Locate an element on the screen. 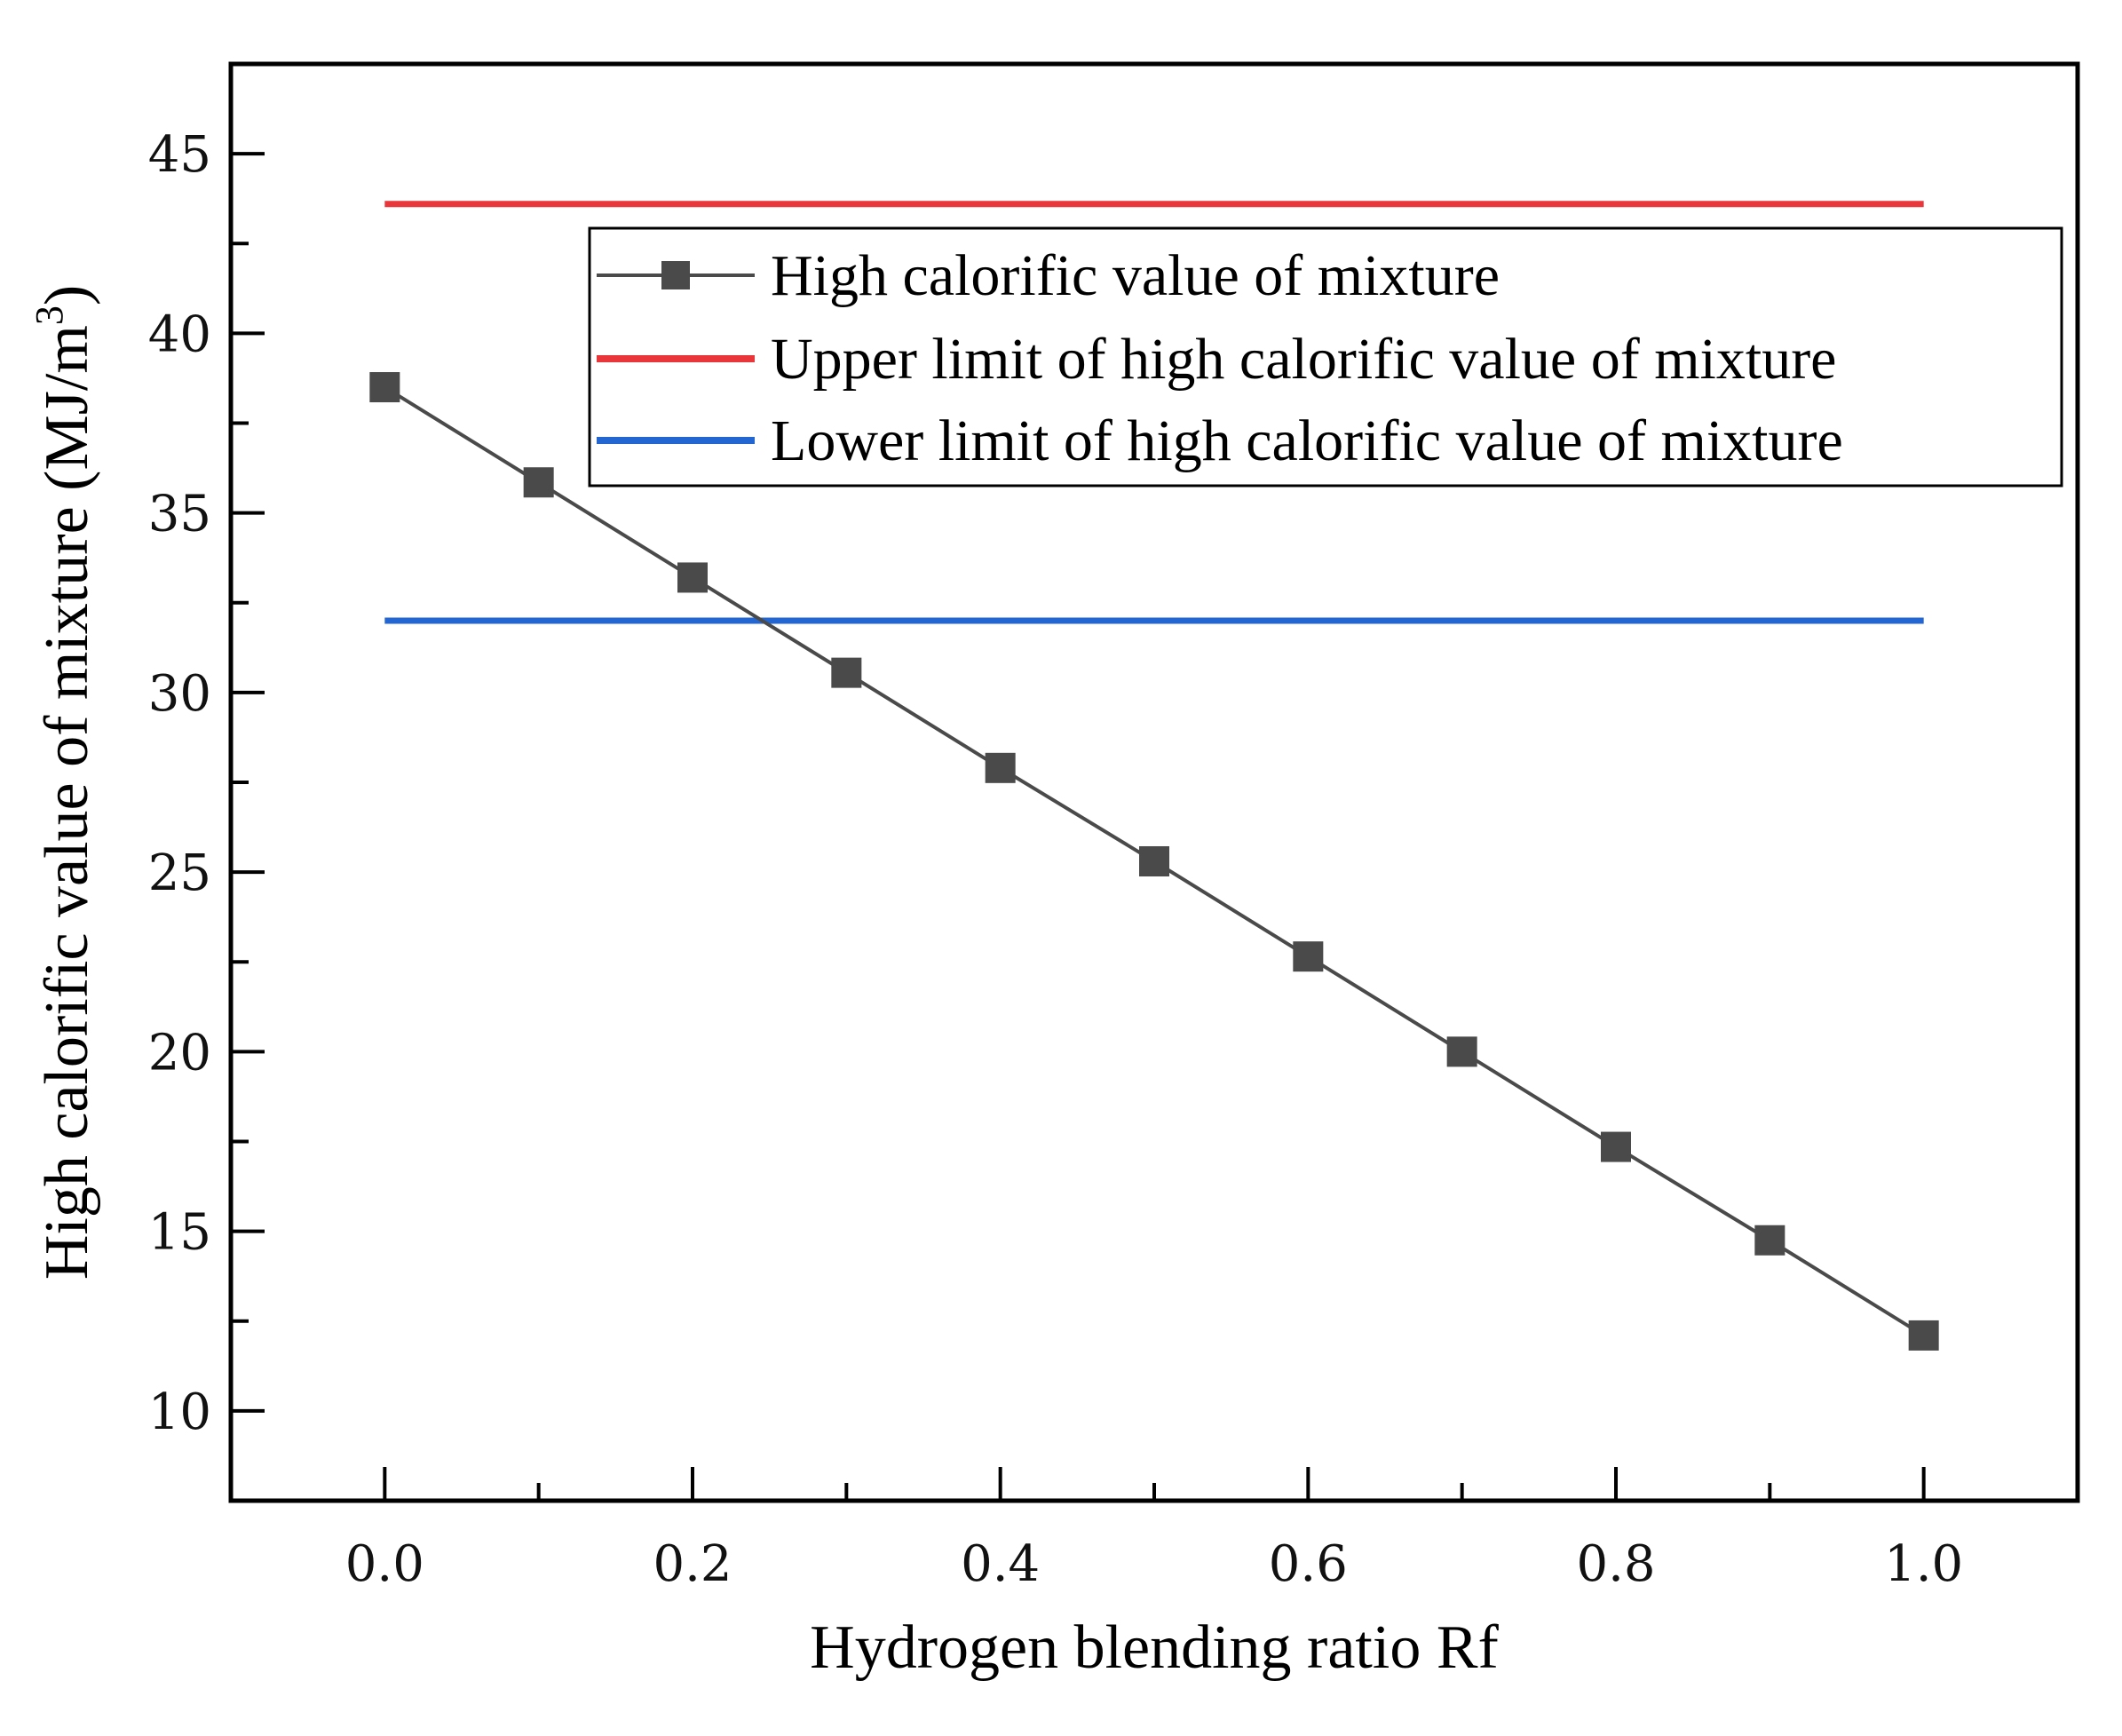 This screenshot has width=2122, height=1736. x-tick-label: 0.8 is located at coordinates (1615, 1564).